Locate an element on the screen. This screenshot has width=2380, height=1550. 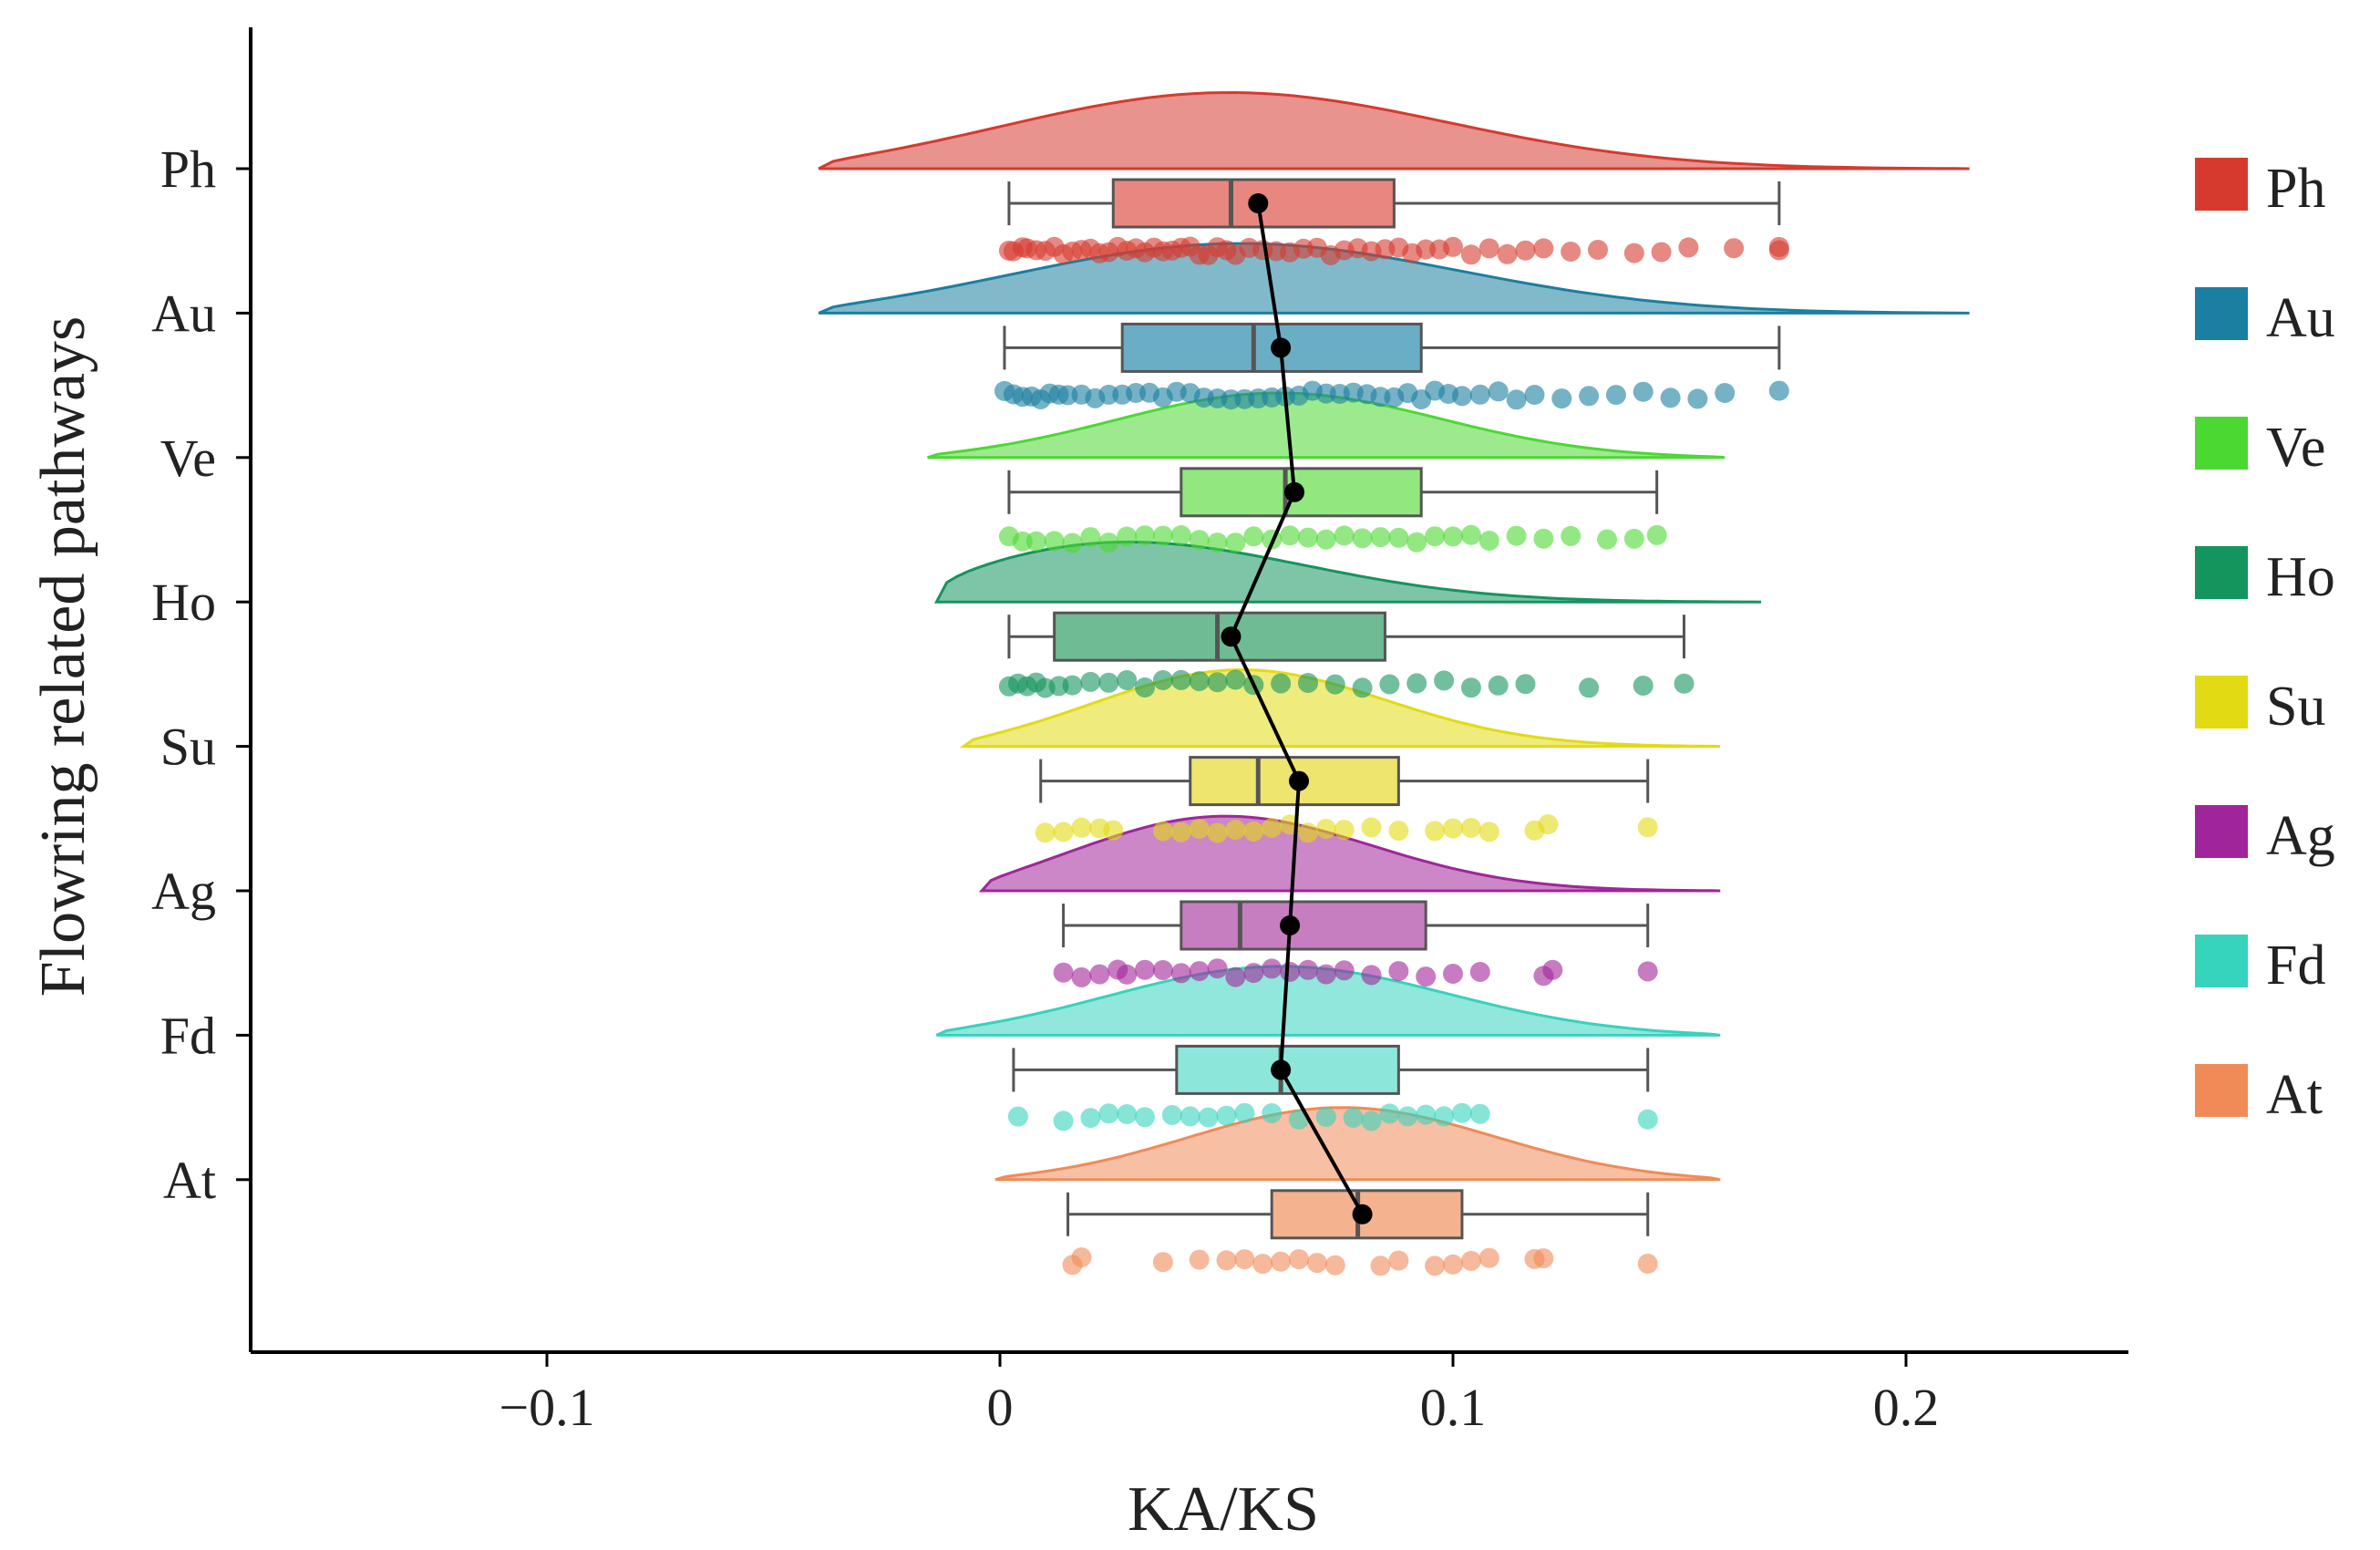
x-axis-title: KA/KS is located at coordinates (1224, 1509).